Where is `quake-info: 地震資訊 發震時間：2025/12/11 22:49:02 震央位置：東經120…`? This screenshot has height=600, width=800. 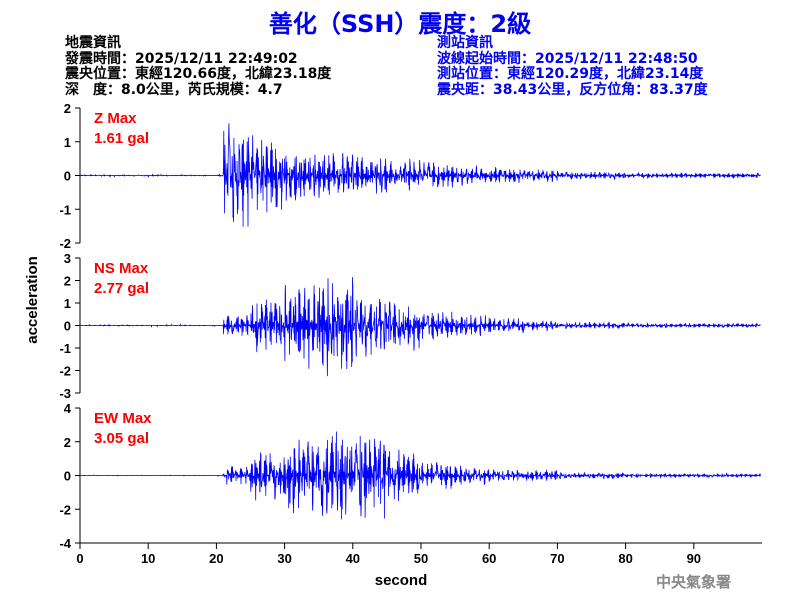 quake-info: 地震資訊 發震時間：2025/12/11 22:49:02 震央位置：東經120… is located at coordinates (198, 66).